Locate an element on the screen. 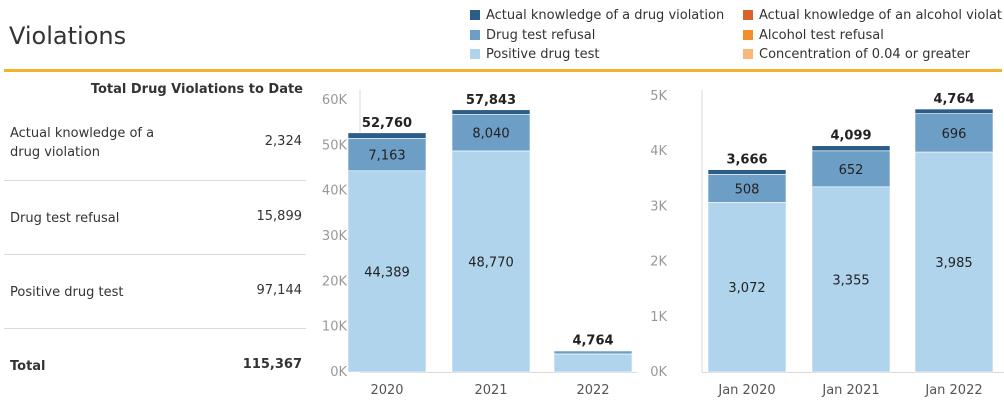 The width and height of the screenshot is (1004, 401). y-tick-label: 40K is located at coordinates (335, 191).